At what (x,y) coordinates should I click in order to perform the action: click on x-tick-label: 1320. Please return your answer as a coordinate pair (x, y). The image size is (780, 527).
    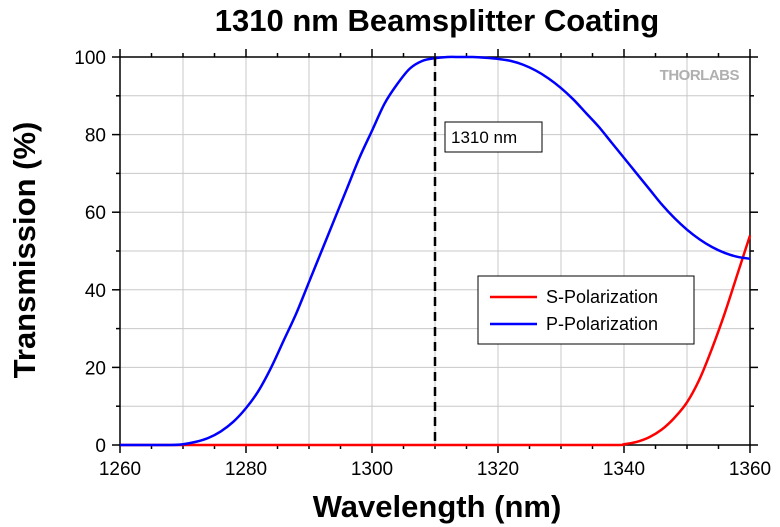
    Looking at the image, I should click on (498, 469).